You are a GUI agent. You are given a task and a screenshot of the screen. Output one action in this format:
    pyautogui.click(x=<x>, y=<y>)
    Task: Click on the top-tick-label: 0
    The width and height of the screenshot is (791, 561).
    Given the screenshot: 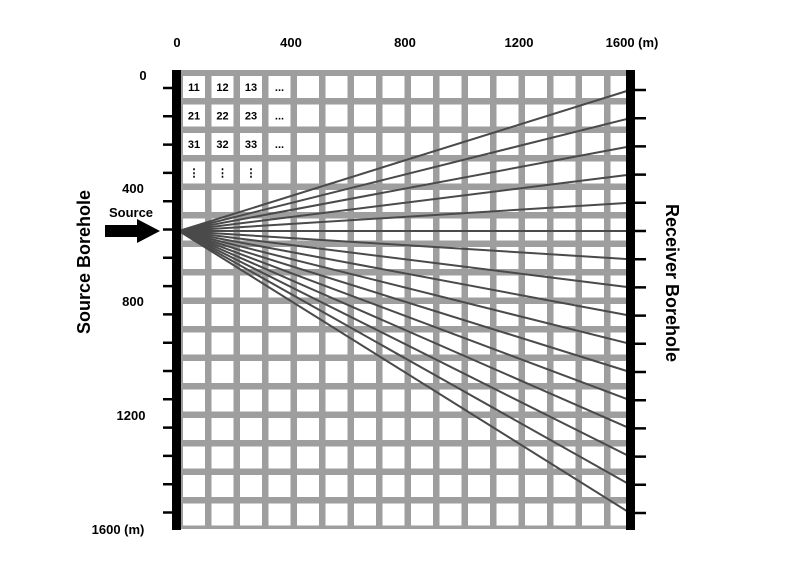 What is the action you would take?
    pyautogui.click(x=176, y=42)
    